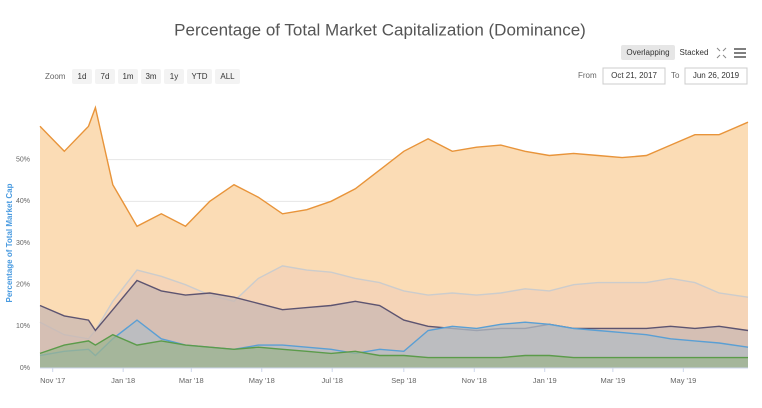 This screenshot has height=408, width=762. I want to click on from-value: Oct 21, 2017, so click(634, 75).